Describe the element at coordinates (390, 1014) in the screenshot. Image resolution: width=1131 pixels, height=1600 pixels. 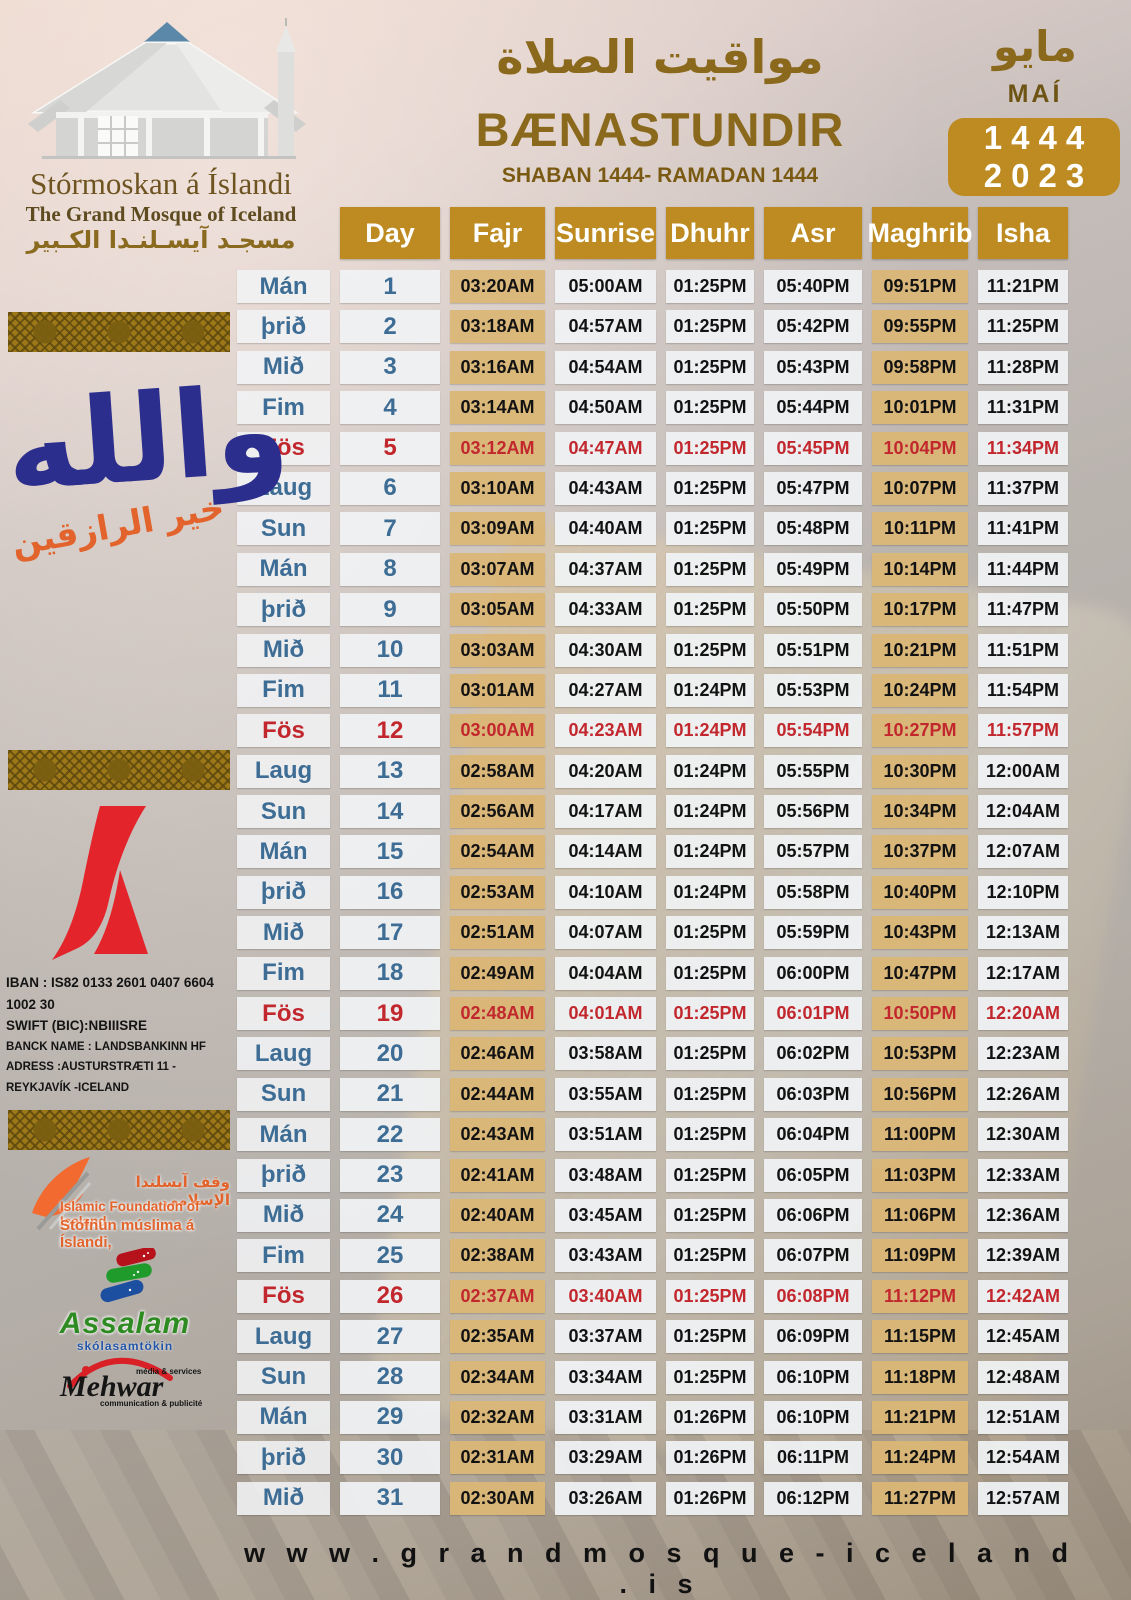
I see `day-number-cell: 19` at that location.